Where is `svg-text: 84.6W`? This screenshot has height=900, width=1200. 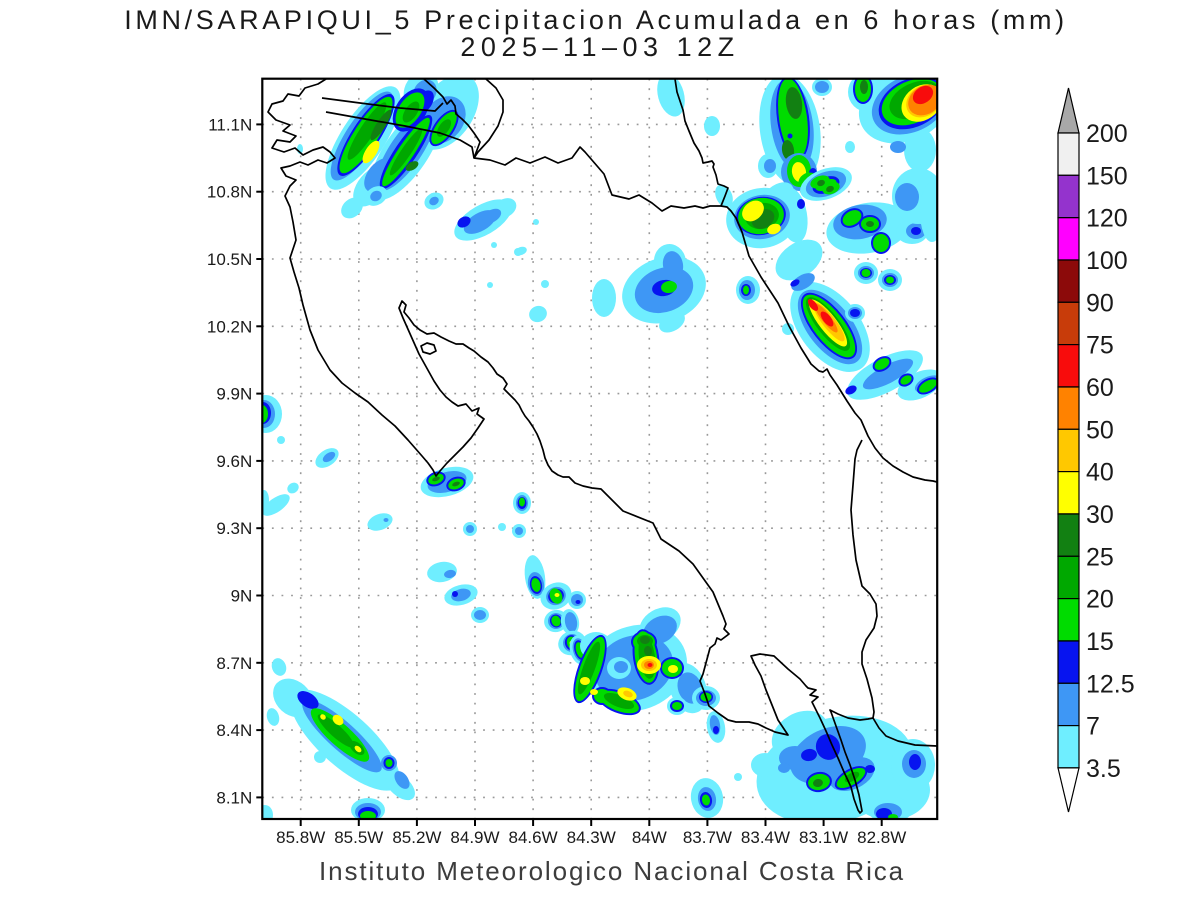
svg-text: 84.6W is located at coordinates (533, 837).